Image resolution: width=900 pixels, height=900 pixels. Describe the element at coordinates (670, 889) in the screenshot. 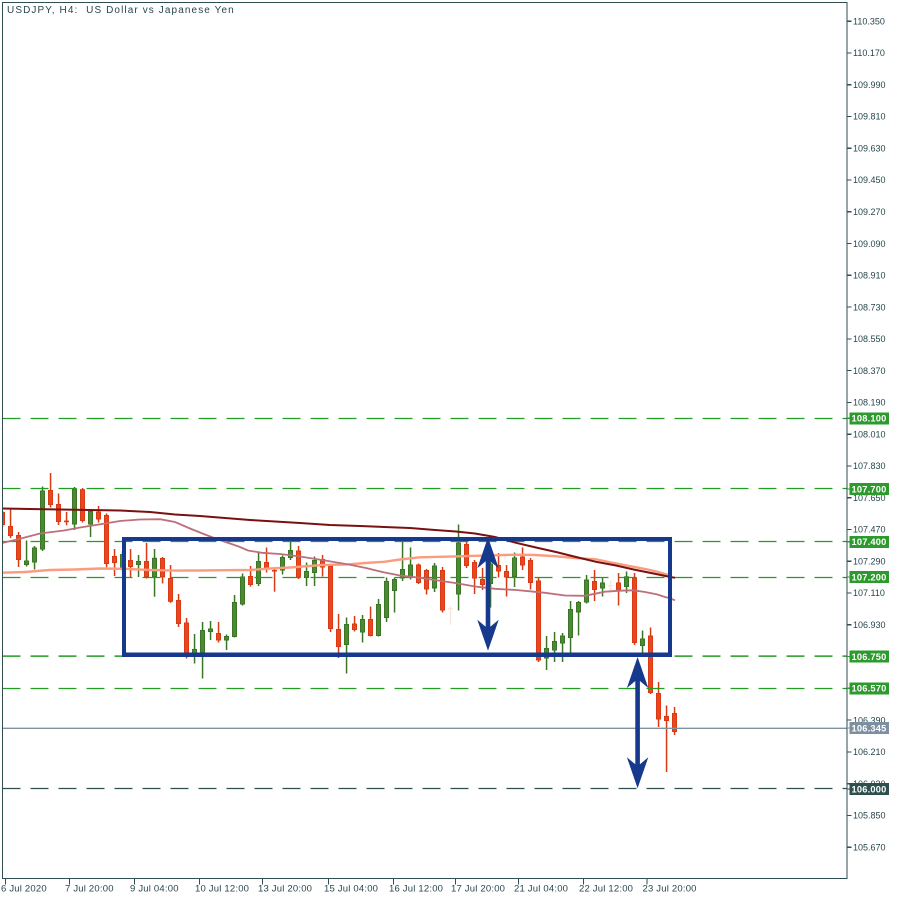

I see `svg-text: 23 Jul 20:00` at that location.